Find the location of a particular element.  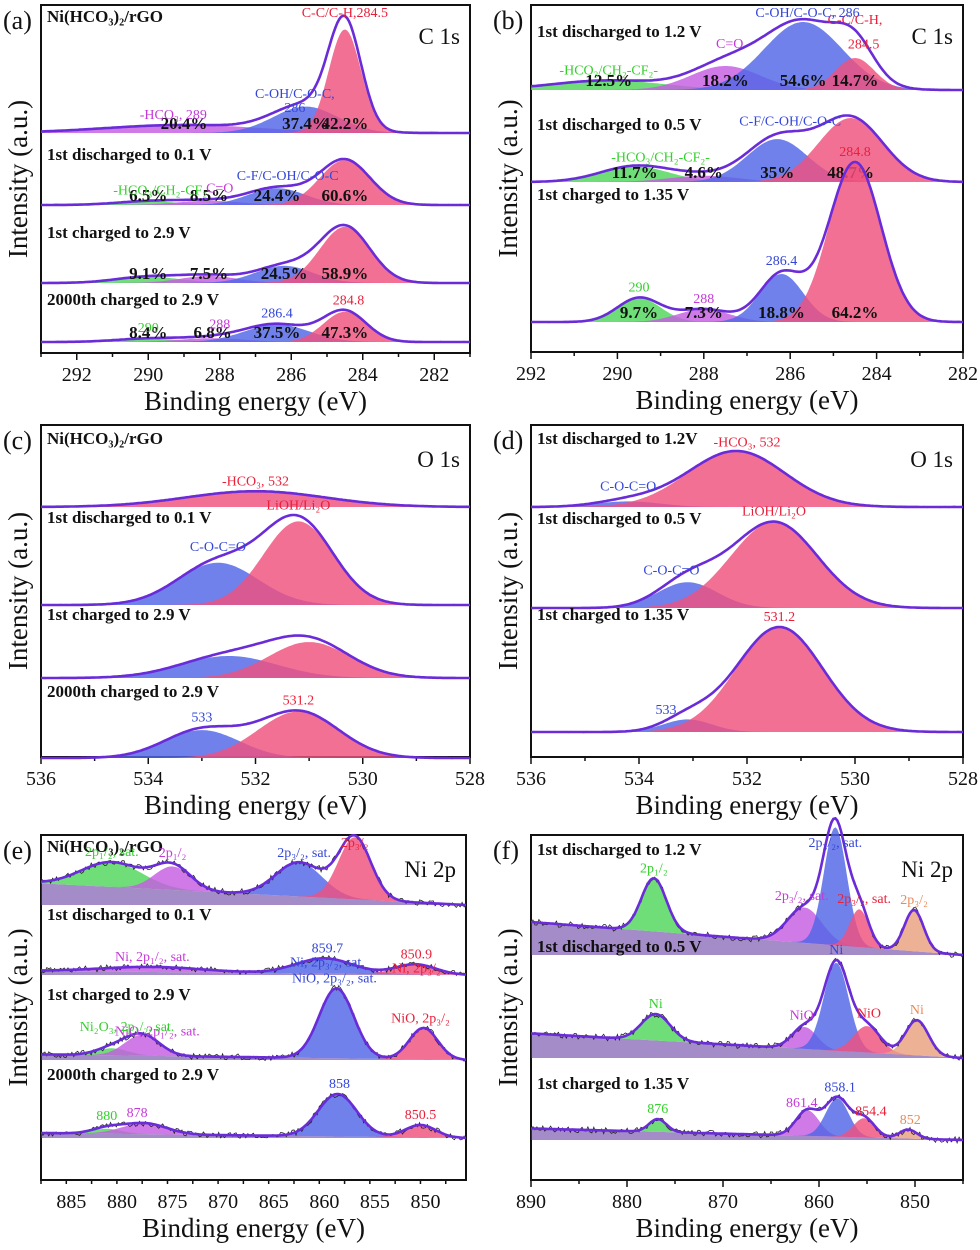

area-percentage-label: 18.2% is located at coordinates (725, 80).